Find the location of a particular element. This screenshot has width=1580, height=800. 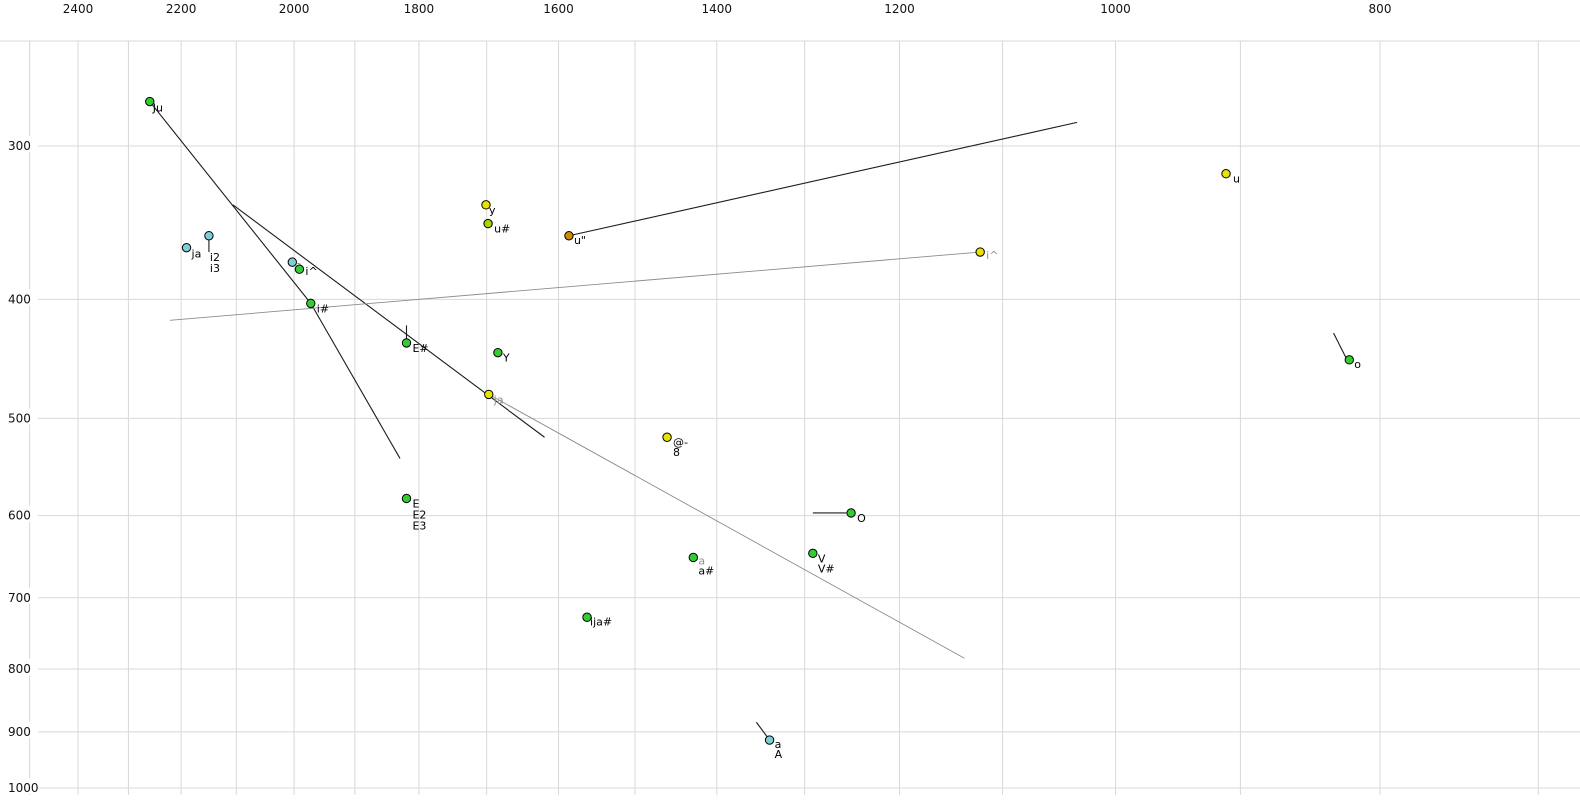

point-label: E# is located at coordinates (420, 348).